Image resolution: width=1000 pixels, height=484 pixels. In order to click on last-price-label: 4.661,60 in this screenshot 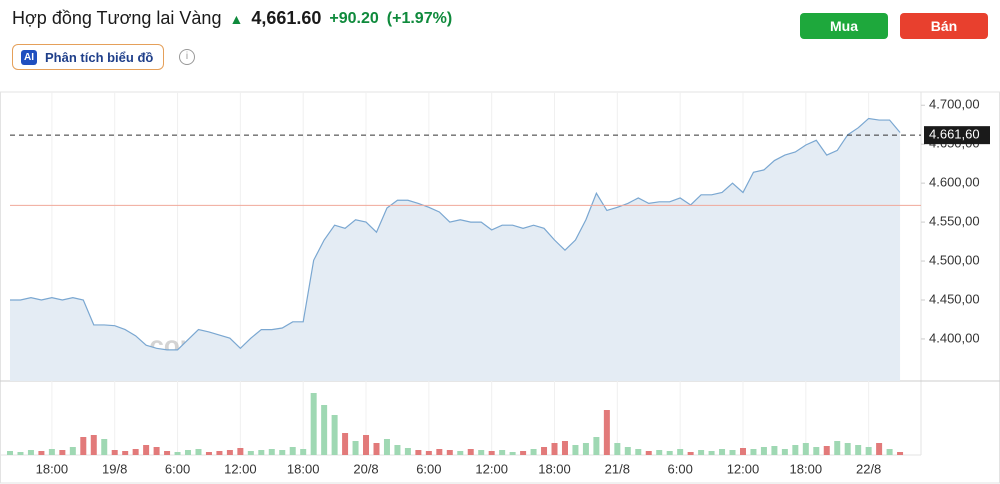, I will do `click(954, 134)`.